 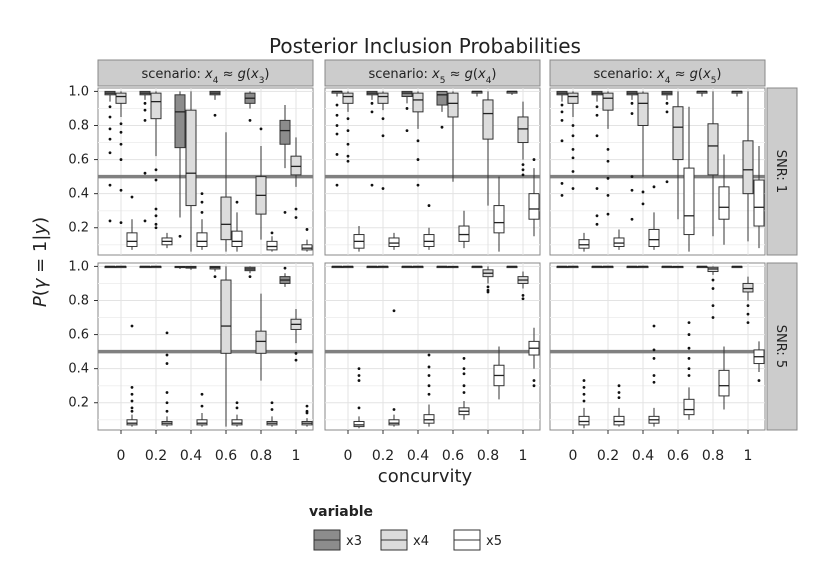 What do you see at coordinates (248, 74) in the screenshot?
I see `strip-text-part: (` at bounding box center [248, 74].